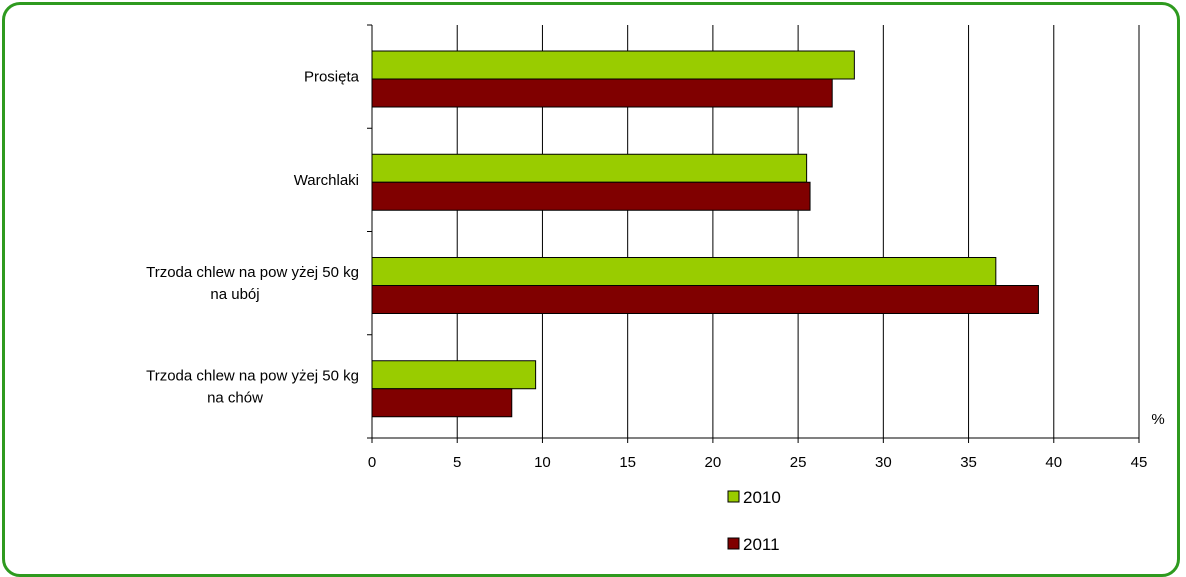  Describe the element at coordinates (798, 462) in the screenshot. I see `x-tick-label: 25` at that location.